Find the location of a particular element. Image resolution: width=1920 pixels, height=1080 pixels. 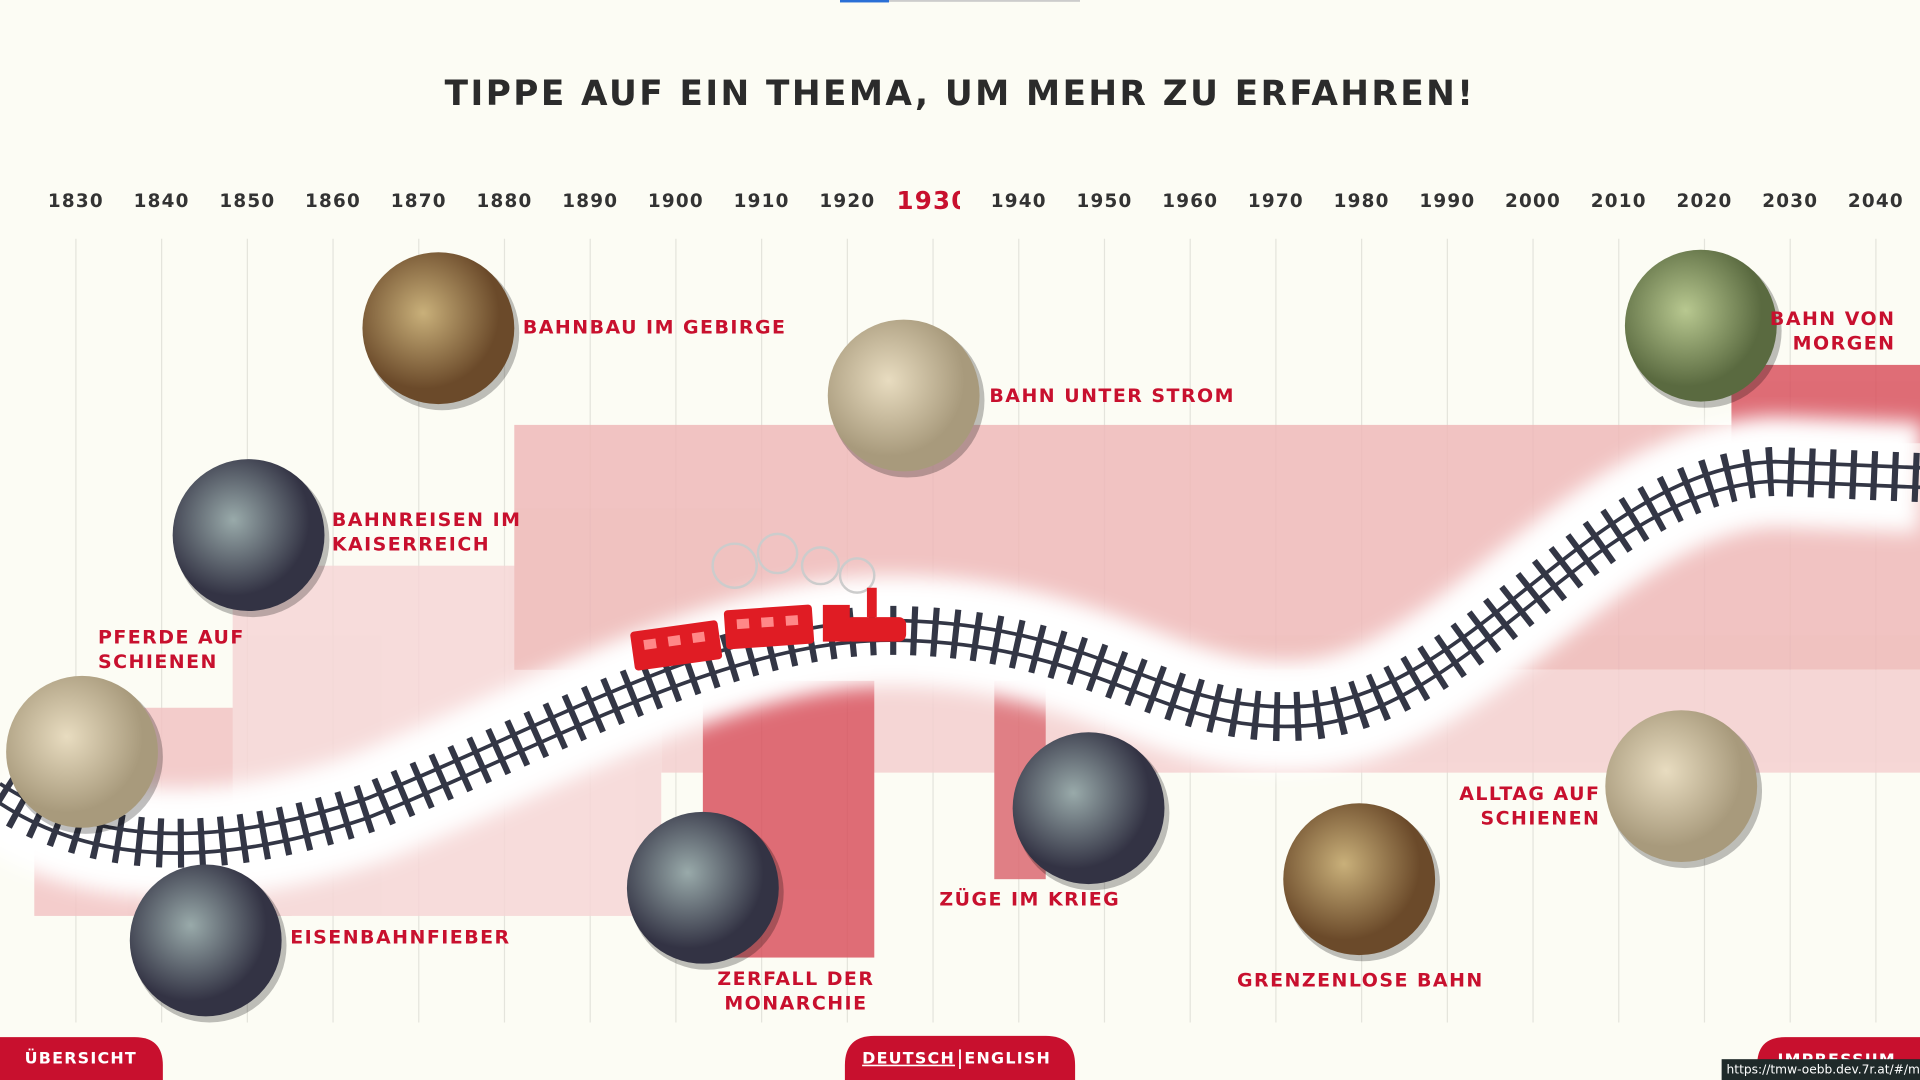

year-label: 1990 is located at coordinates (1447, 201).